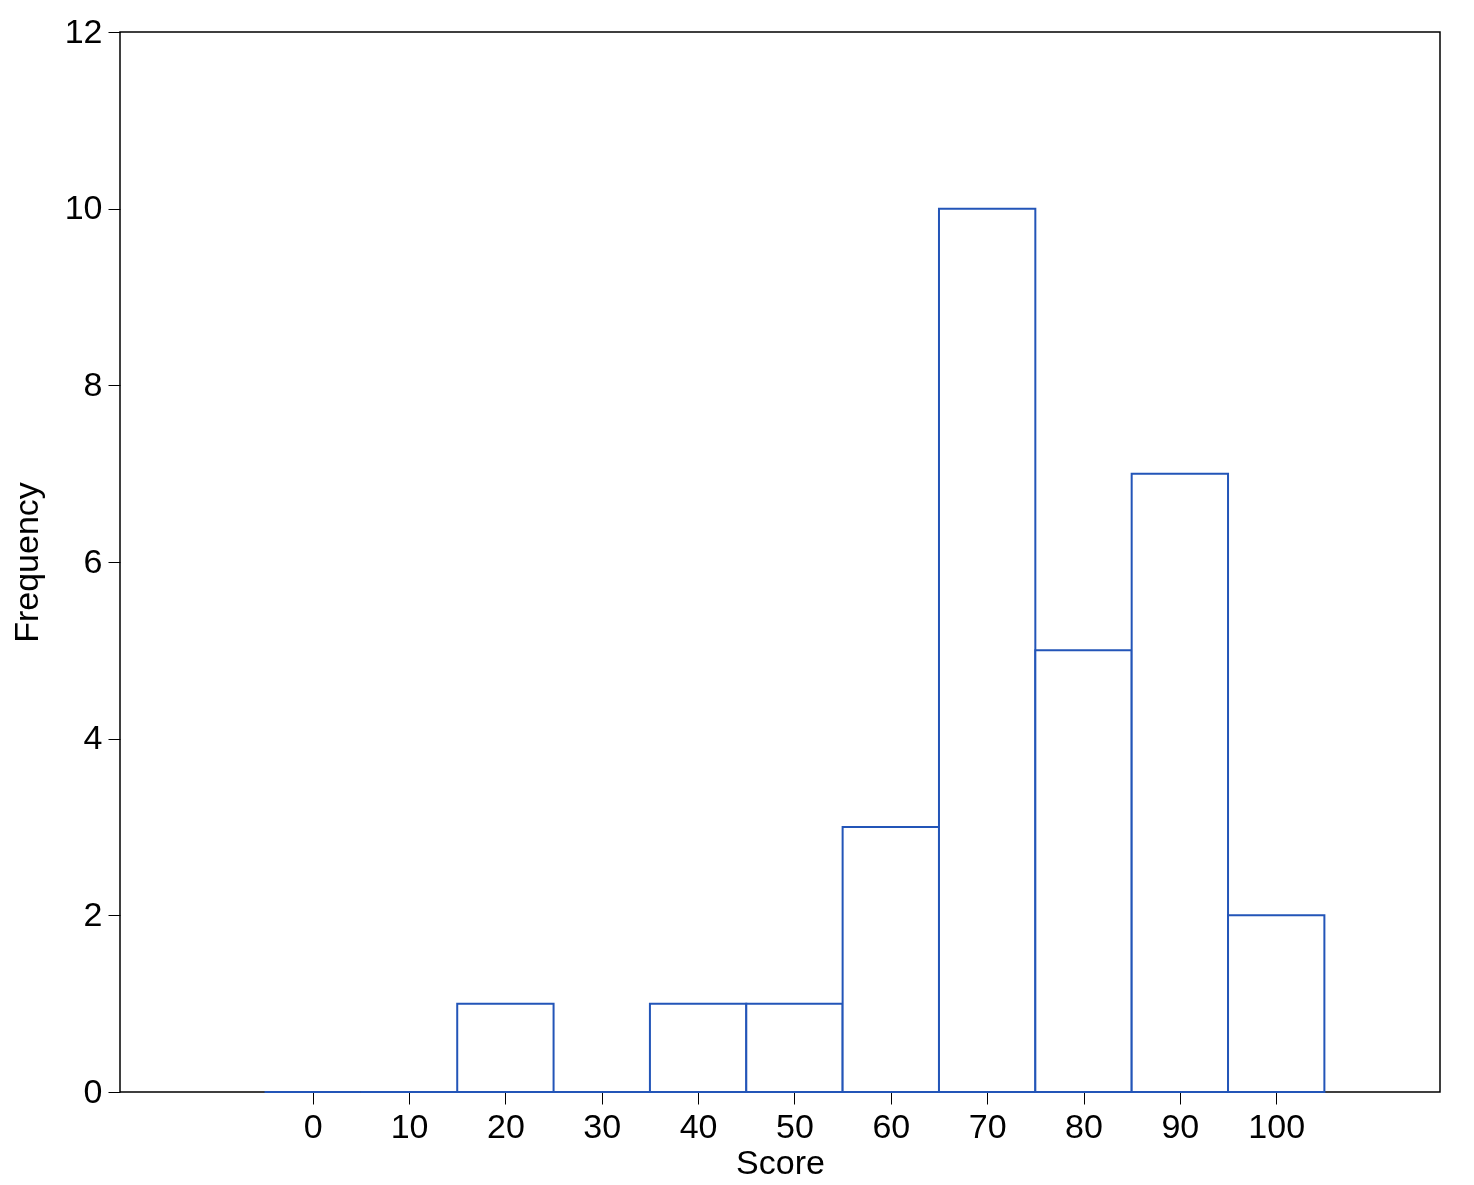 This screenshot has width=1474, height=1185. What do you see at coordinates (25, 562) in the screenshot?
I see `y-axis-title: Frequency` at bounding box center [25, 562].